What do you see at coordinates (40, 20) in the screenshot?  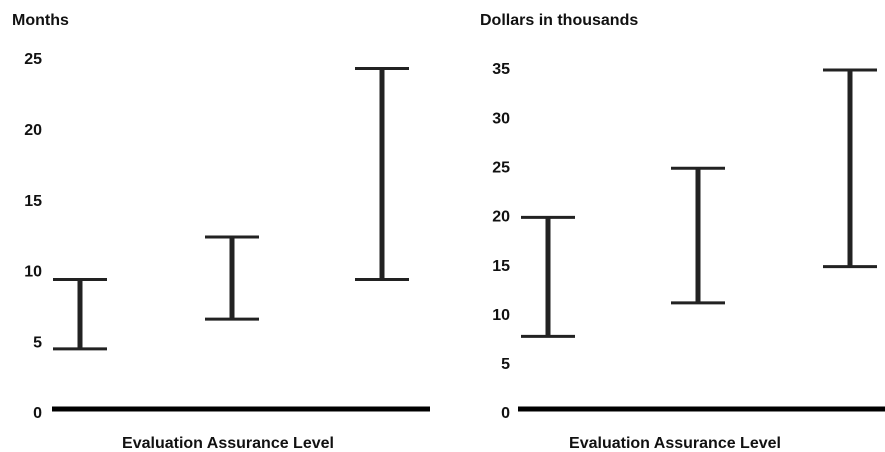 I see `axis-title: Months` at bounding box center [40, 20].